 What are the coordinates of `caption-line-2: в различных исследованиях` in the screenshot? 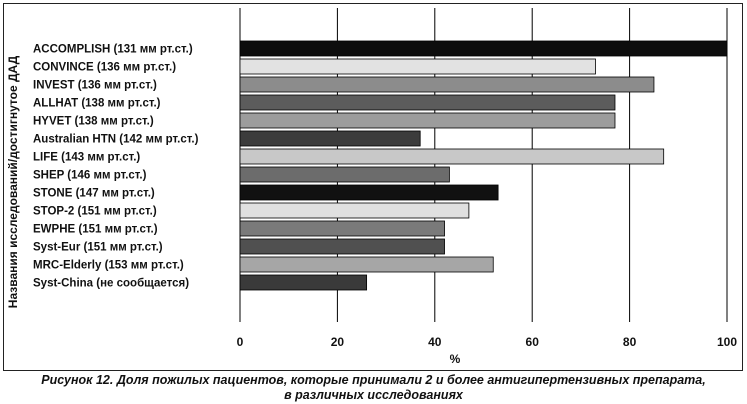 It's located at (373, 395).